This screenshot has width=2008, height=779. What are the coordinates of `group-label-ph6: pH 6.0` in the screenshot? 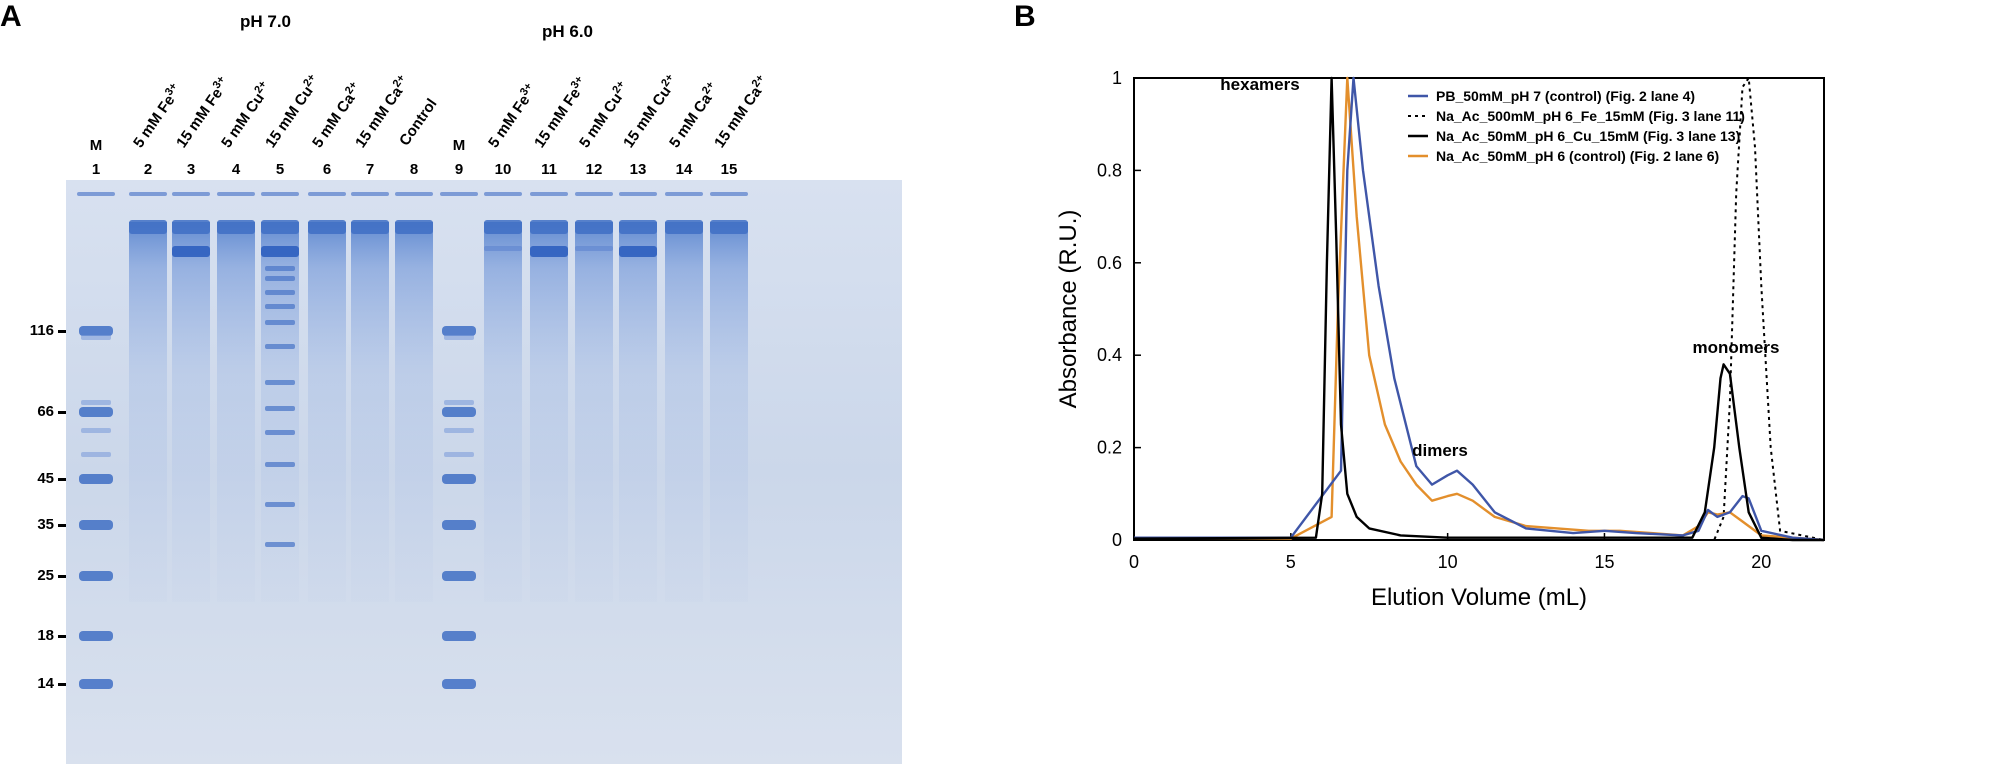 It's located at (568, 31).